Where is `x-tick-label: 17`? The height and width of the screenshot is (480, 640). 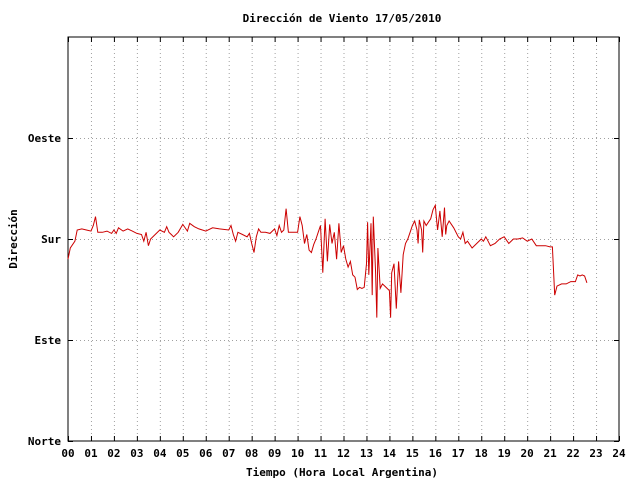
x-tick-label: 17 is located at coordinates (458, 453).